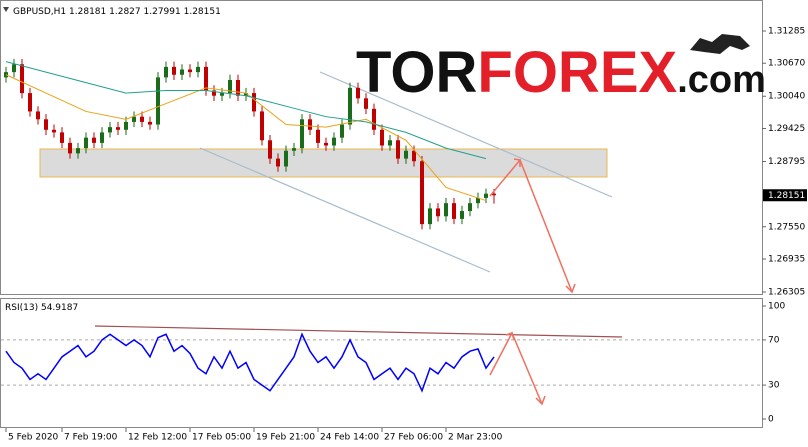 The height and width of the screenshot is (447, 808). What do you see at coordinates (774, 340) in the screenshot?
I see `y-tick-label: 70` at bounding box center [774, 340].